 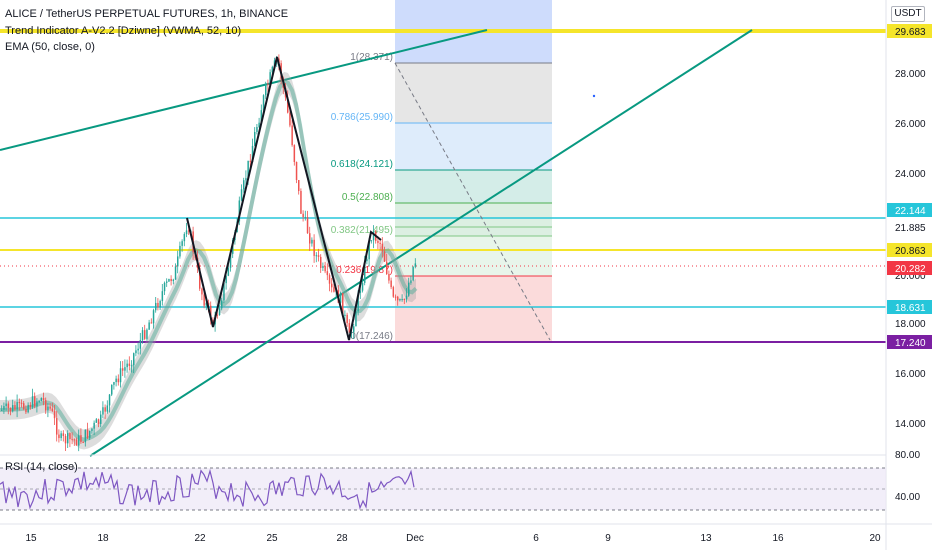 I want to click on svg-text: 18.631, so click(x=910, y=308).